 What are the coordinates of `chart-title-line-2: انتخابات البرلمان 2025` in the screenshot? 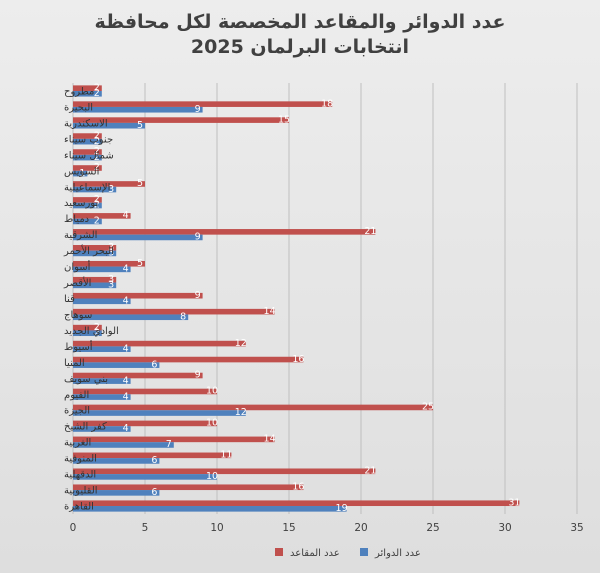 It's located at (300, 47).